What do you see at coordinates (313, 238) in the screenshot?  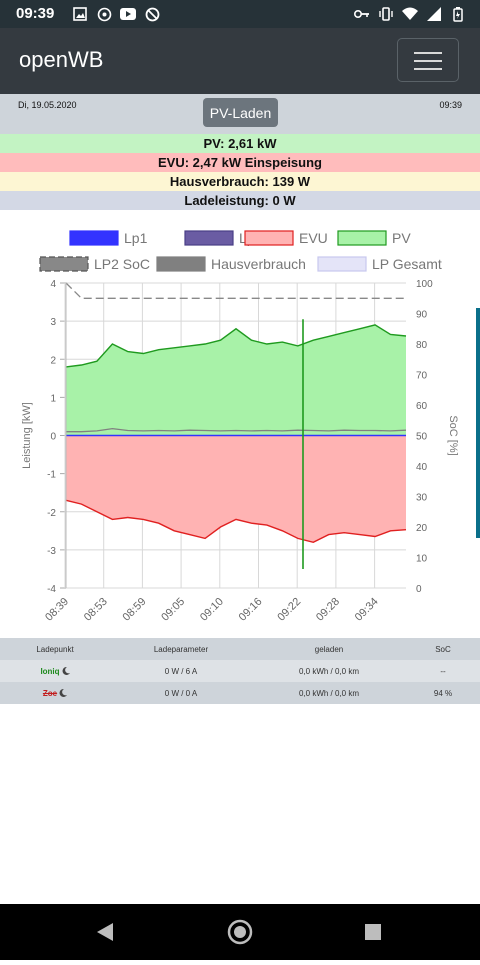 I see `legend-label: EVU` at bounding box center [313, 238].